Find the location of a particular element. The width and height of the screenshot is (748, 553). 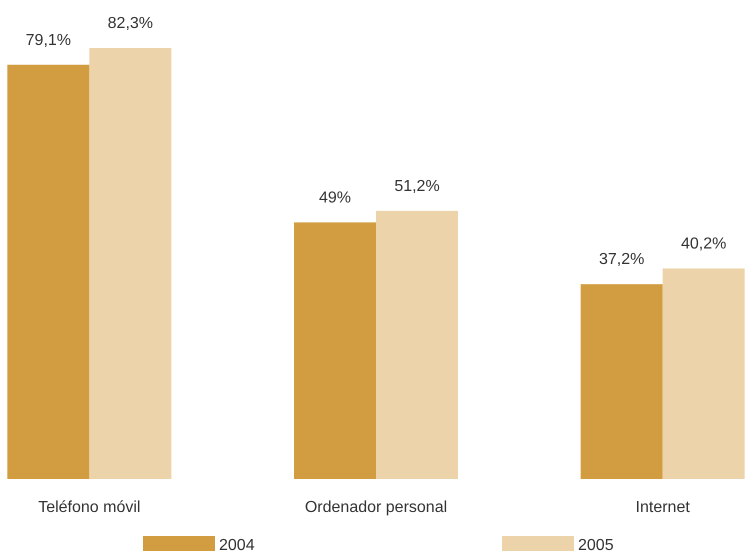

legend-label: 2004 is located at coordinates (237, 545).